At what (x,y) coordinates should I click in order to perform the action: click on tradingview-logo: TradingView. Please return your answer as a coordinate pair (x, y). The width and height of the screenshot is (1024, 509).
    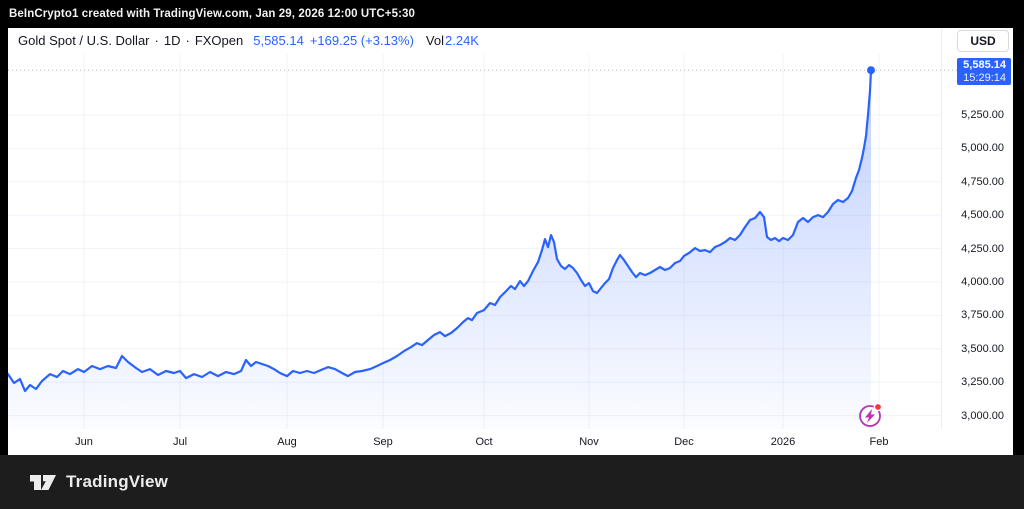
    Looking at the image, I should click on (98, 482).